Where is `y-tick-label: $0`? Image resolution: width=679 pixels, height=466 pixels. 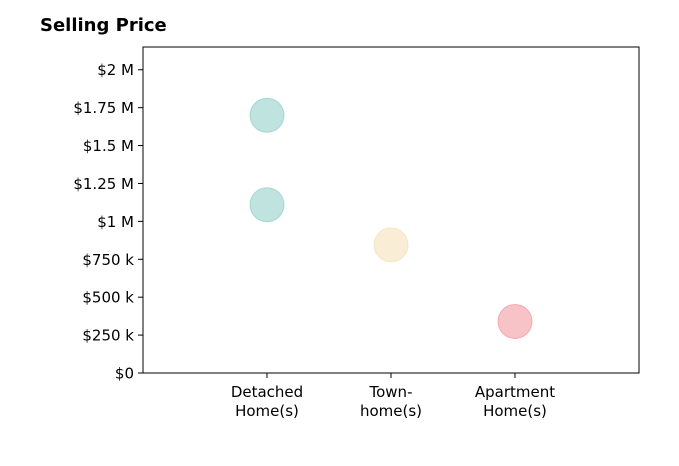 y-tick-label: $0 is located at coordinates (124, 374).